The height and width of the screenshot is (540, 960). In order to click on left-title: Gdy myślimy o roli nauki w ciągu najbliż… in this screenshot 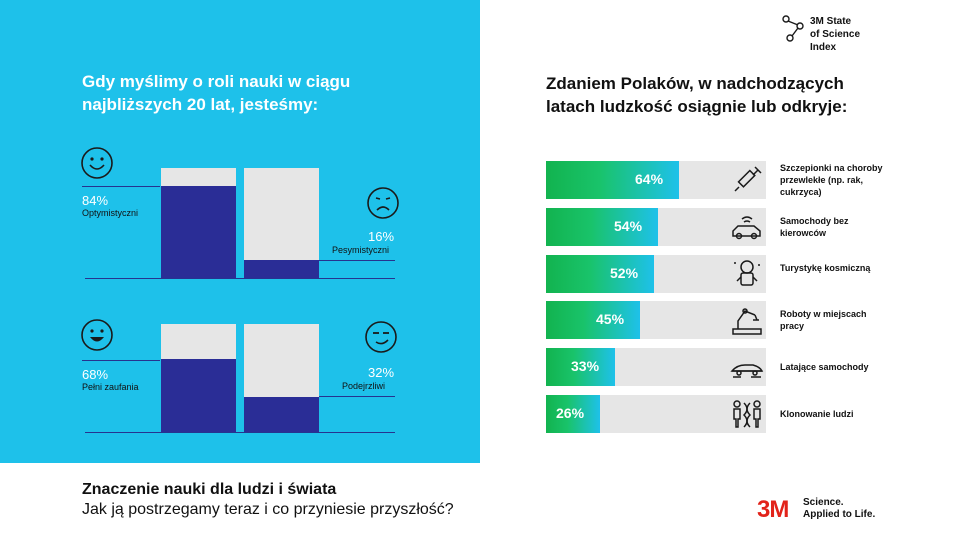, I will do `click(216, 93)`.